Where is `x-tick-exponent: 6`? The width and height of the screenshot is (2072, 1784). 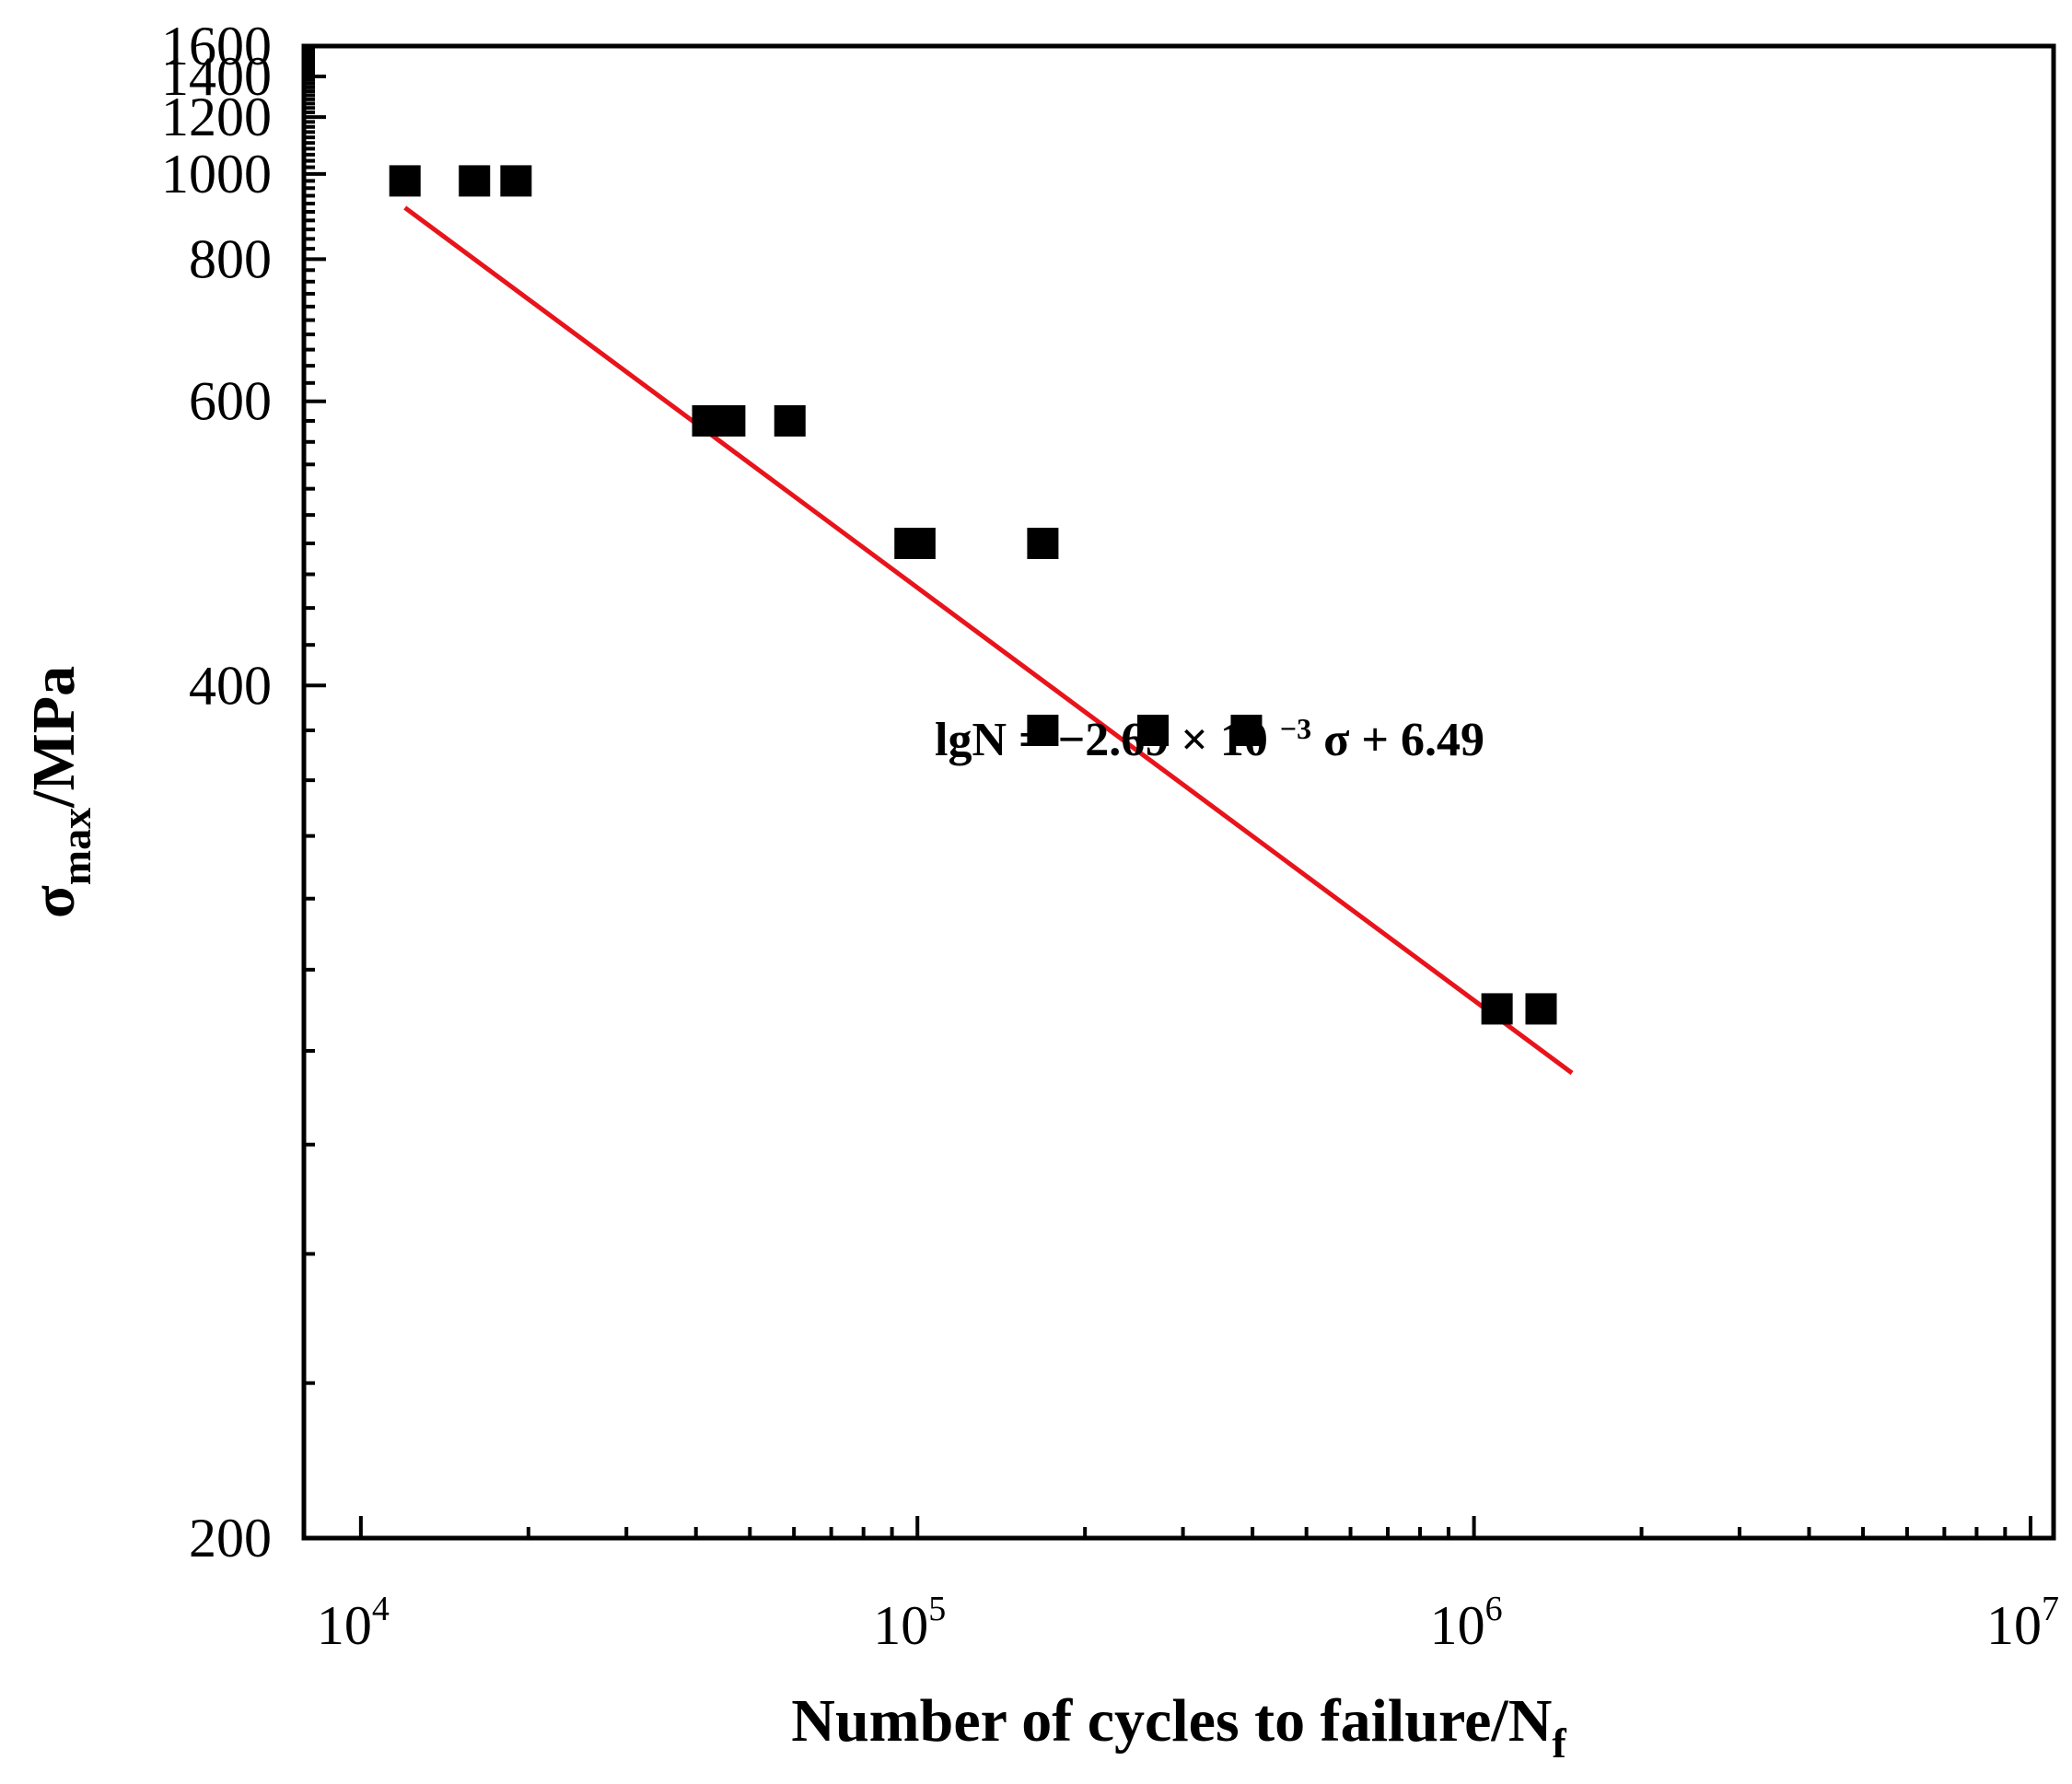 x-tick-exponent: 6 is located at coordinates (1494, 1609).